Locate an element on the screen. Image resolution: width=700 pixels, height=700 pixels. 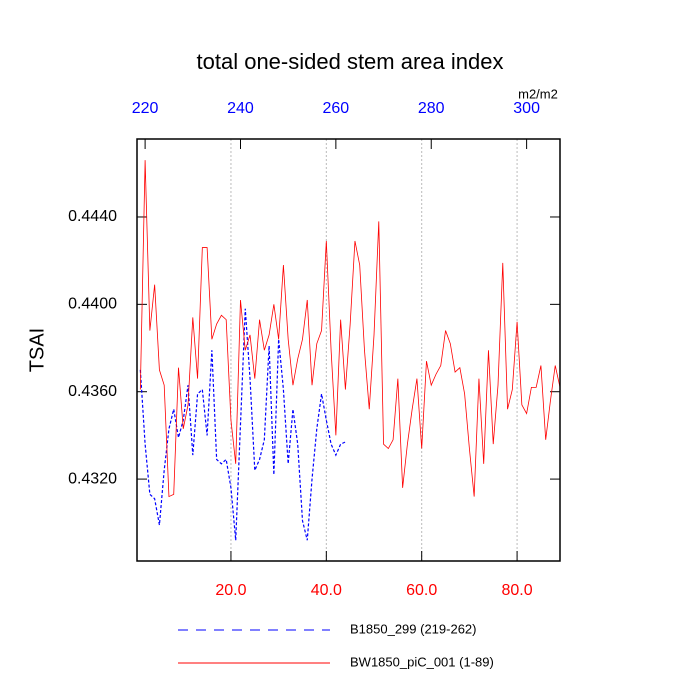
legend-label: B1850_299 (219-262) is located at coordinates (413, 628).